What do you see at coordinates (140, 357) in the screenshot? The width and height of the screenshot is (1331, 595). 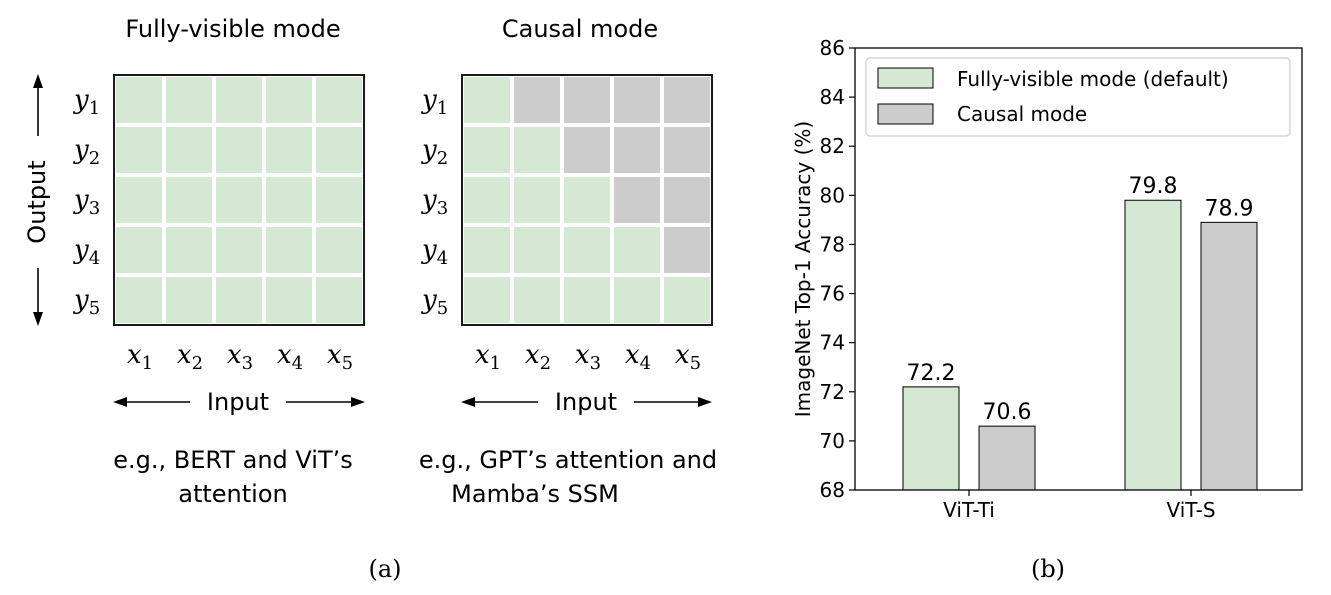 I see `col-label: x1` at bounding box center [140, 357].